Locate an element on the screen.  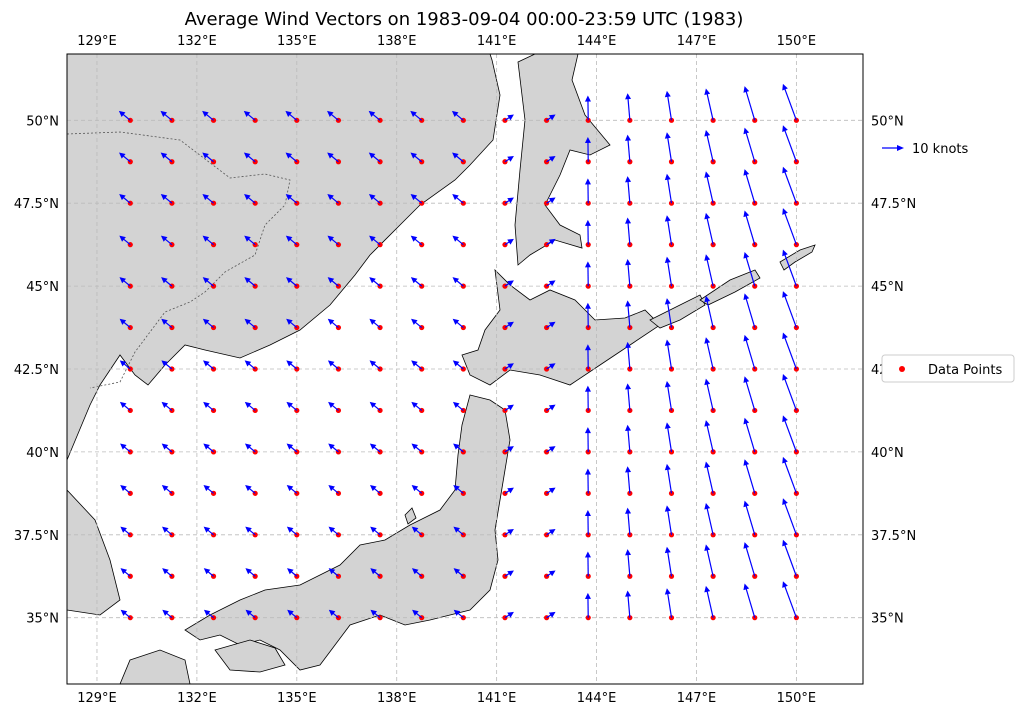
y-tick-label-right: 50°N is located at coordinates (887, 121).